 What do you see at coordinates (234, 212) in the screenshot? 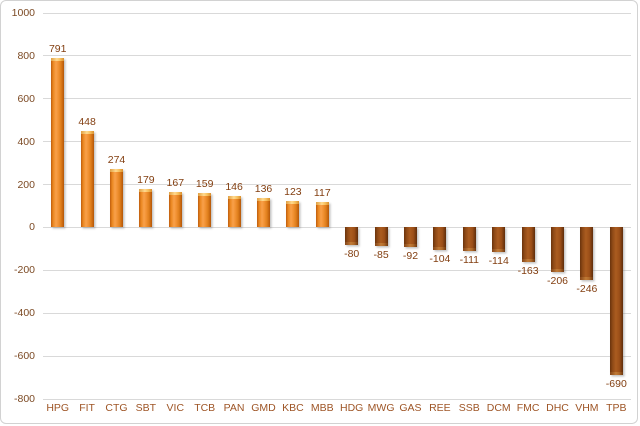
I see `bar-PAN` at bounding box center [234, 212].